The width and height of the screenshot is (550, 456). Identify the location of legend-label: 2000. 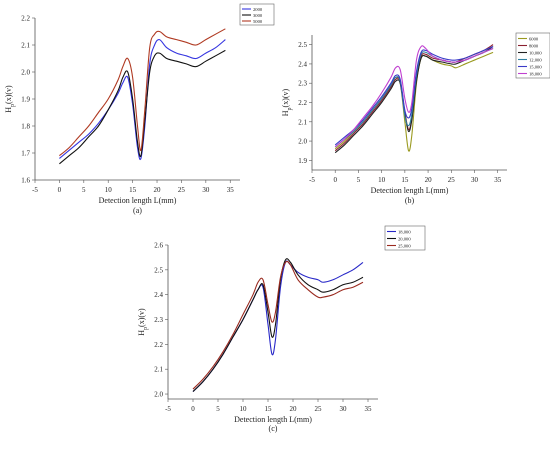
(258, 9).